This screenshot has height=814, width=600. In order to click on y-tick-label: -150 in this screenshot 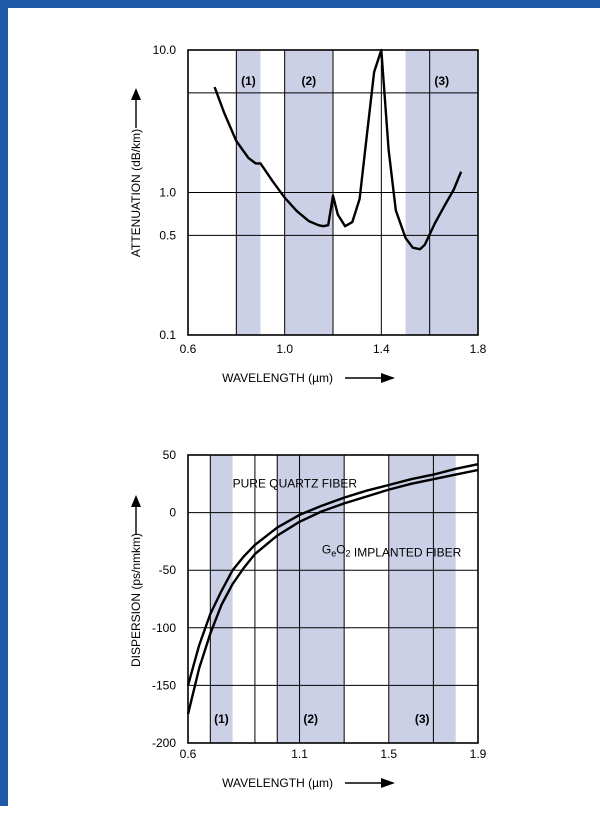, I will do `click(164, 685)`.